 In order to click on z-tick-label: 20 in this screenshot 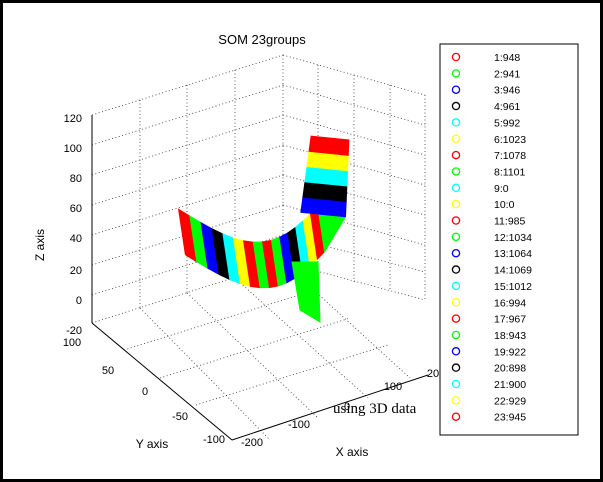, I will do `click(76, 271)`.